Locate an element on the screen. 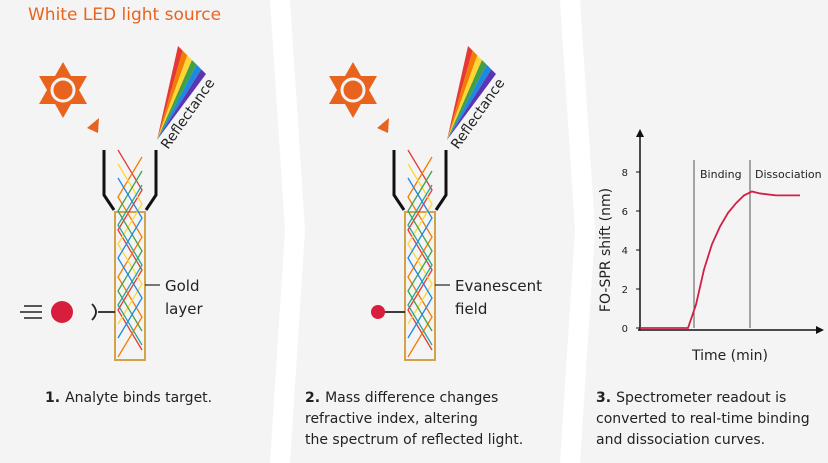 The width and height of the screenshot is (828, 463). caption-number: 2. is located at coordinates (312, 398).